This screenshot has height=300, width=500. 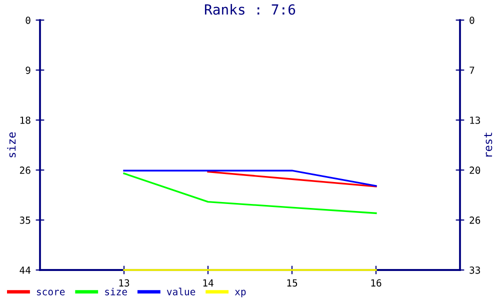 What do you see at coordinates (475, 120) in the screenshot?
I see `y2-tick-label: 13` at bounding box center [475, 120].